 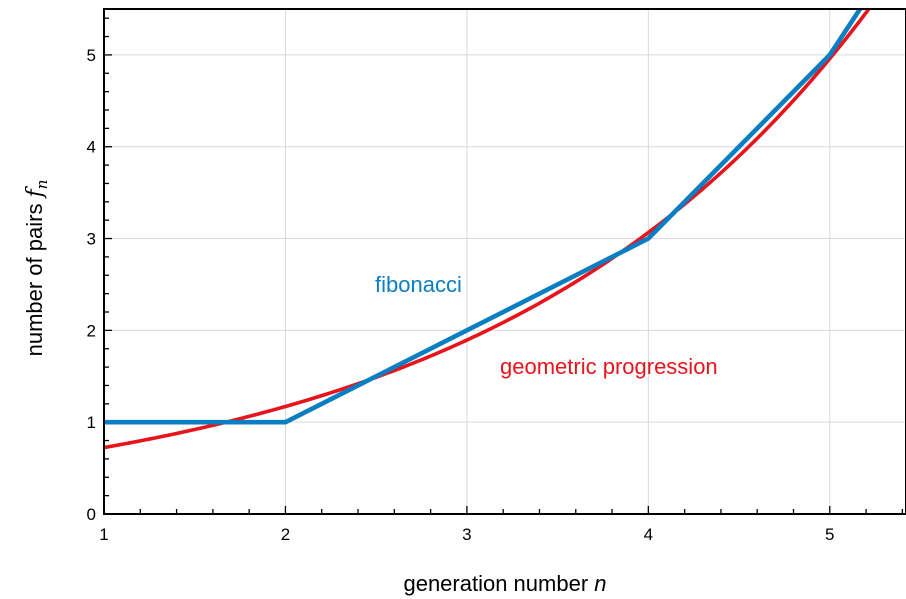 What do you see at coordinates (42, 185) in the screenshot?
I see `y-axis-variable-subscript: n` at bounding box center [42, 185].